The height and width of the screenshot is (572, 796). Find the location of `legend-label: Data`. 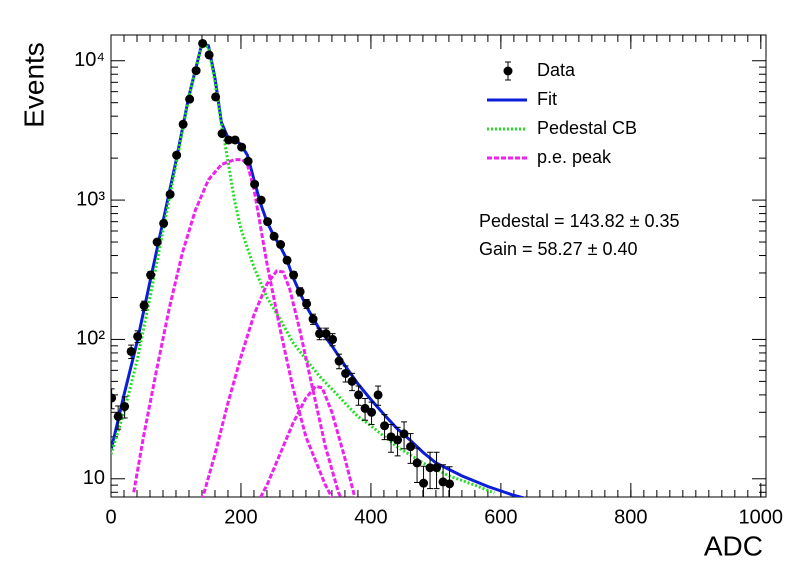

legend-label: Data is located at coordinates (556, 70).